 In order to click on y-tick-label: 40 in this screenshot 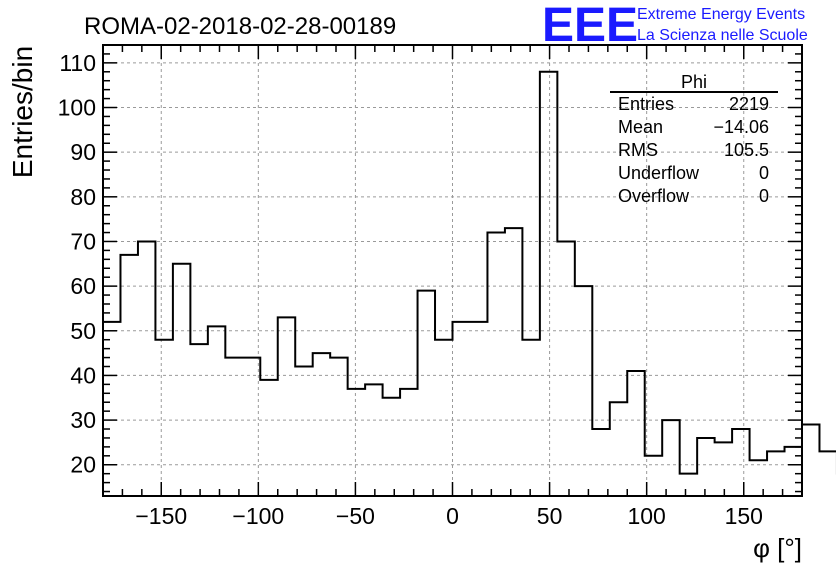, I will do `click(83, 375)`.